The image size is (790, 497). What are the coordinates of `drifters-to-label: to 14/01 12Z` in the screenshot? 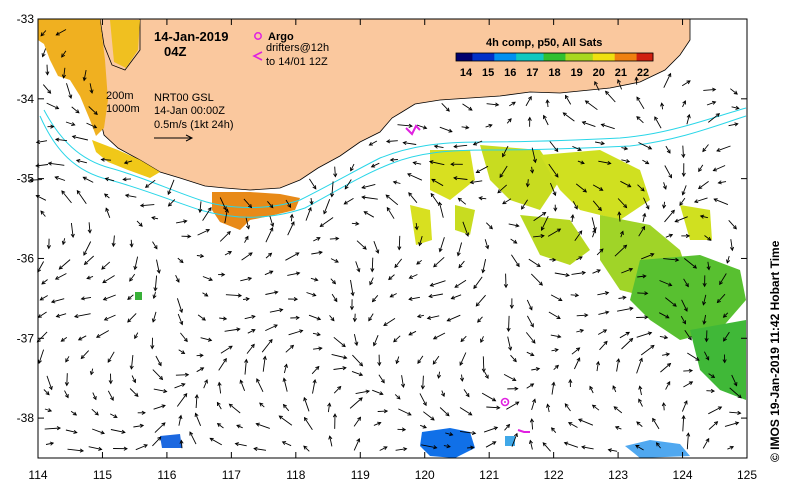 It's located at (297, 62).